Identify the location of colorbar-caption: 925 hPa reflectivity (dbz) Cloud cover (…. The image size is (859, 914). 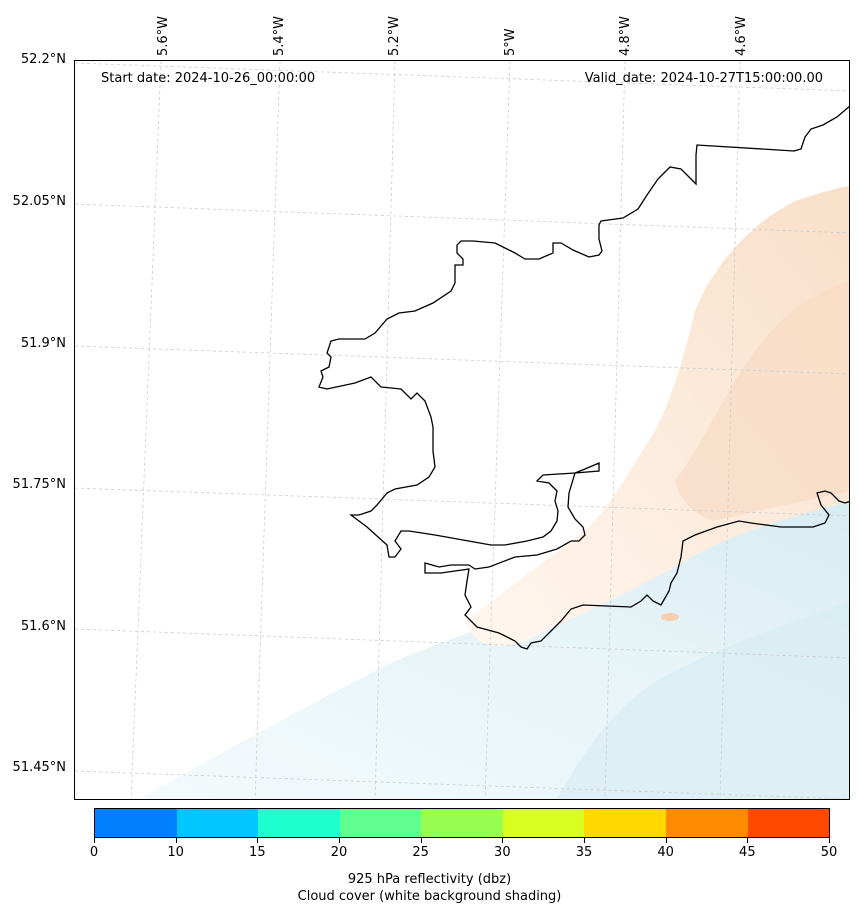
(429, 888).